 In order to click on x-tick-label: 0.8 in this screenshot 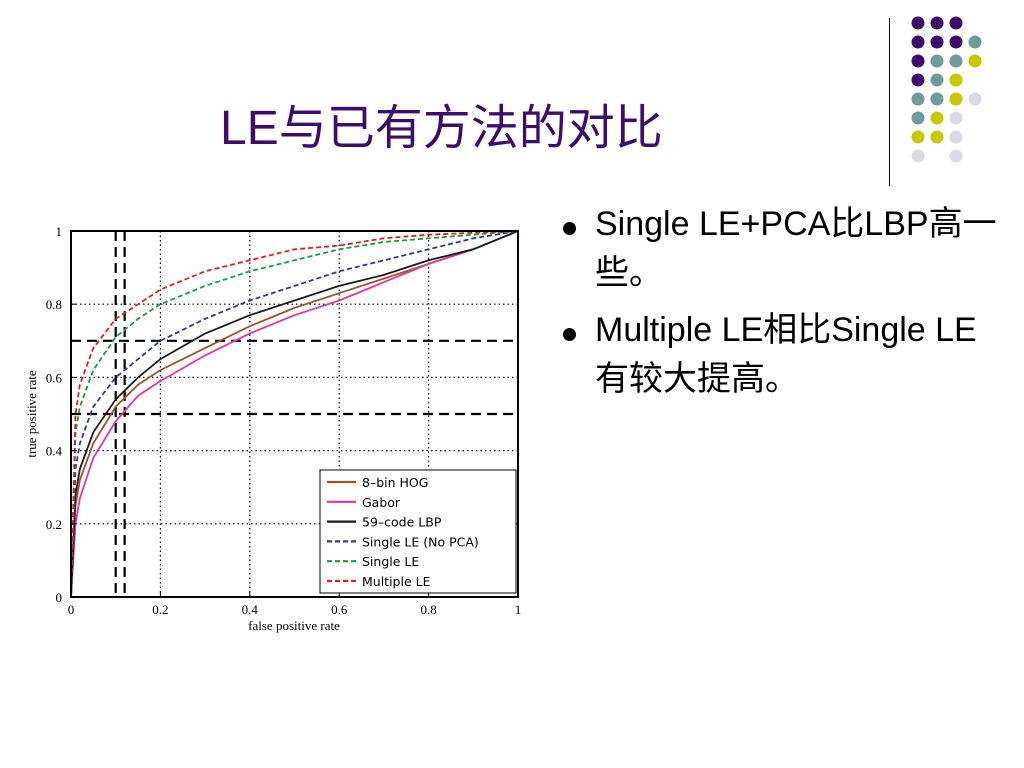, I will do `click(428, 609)`.